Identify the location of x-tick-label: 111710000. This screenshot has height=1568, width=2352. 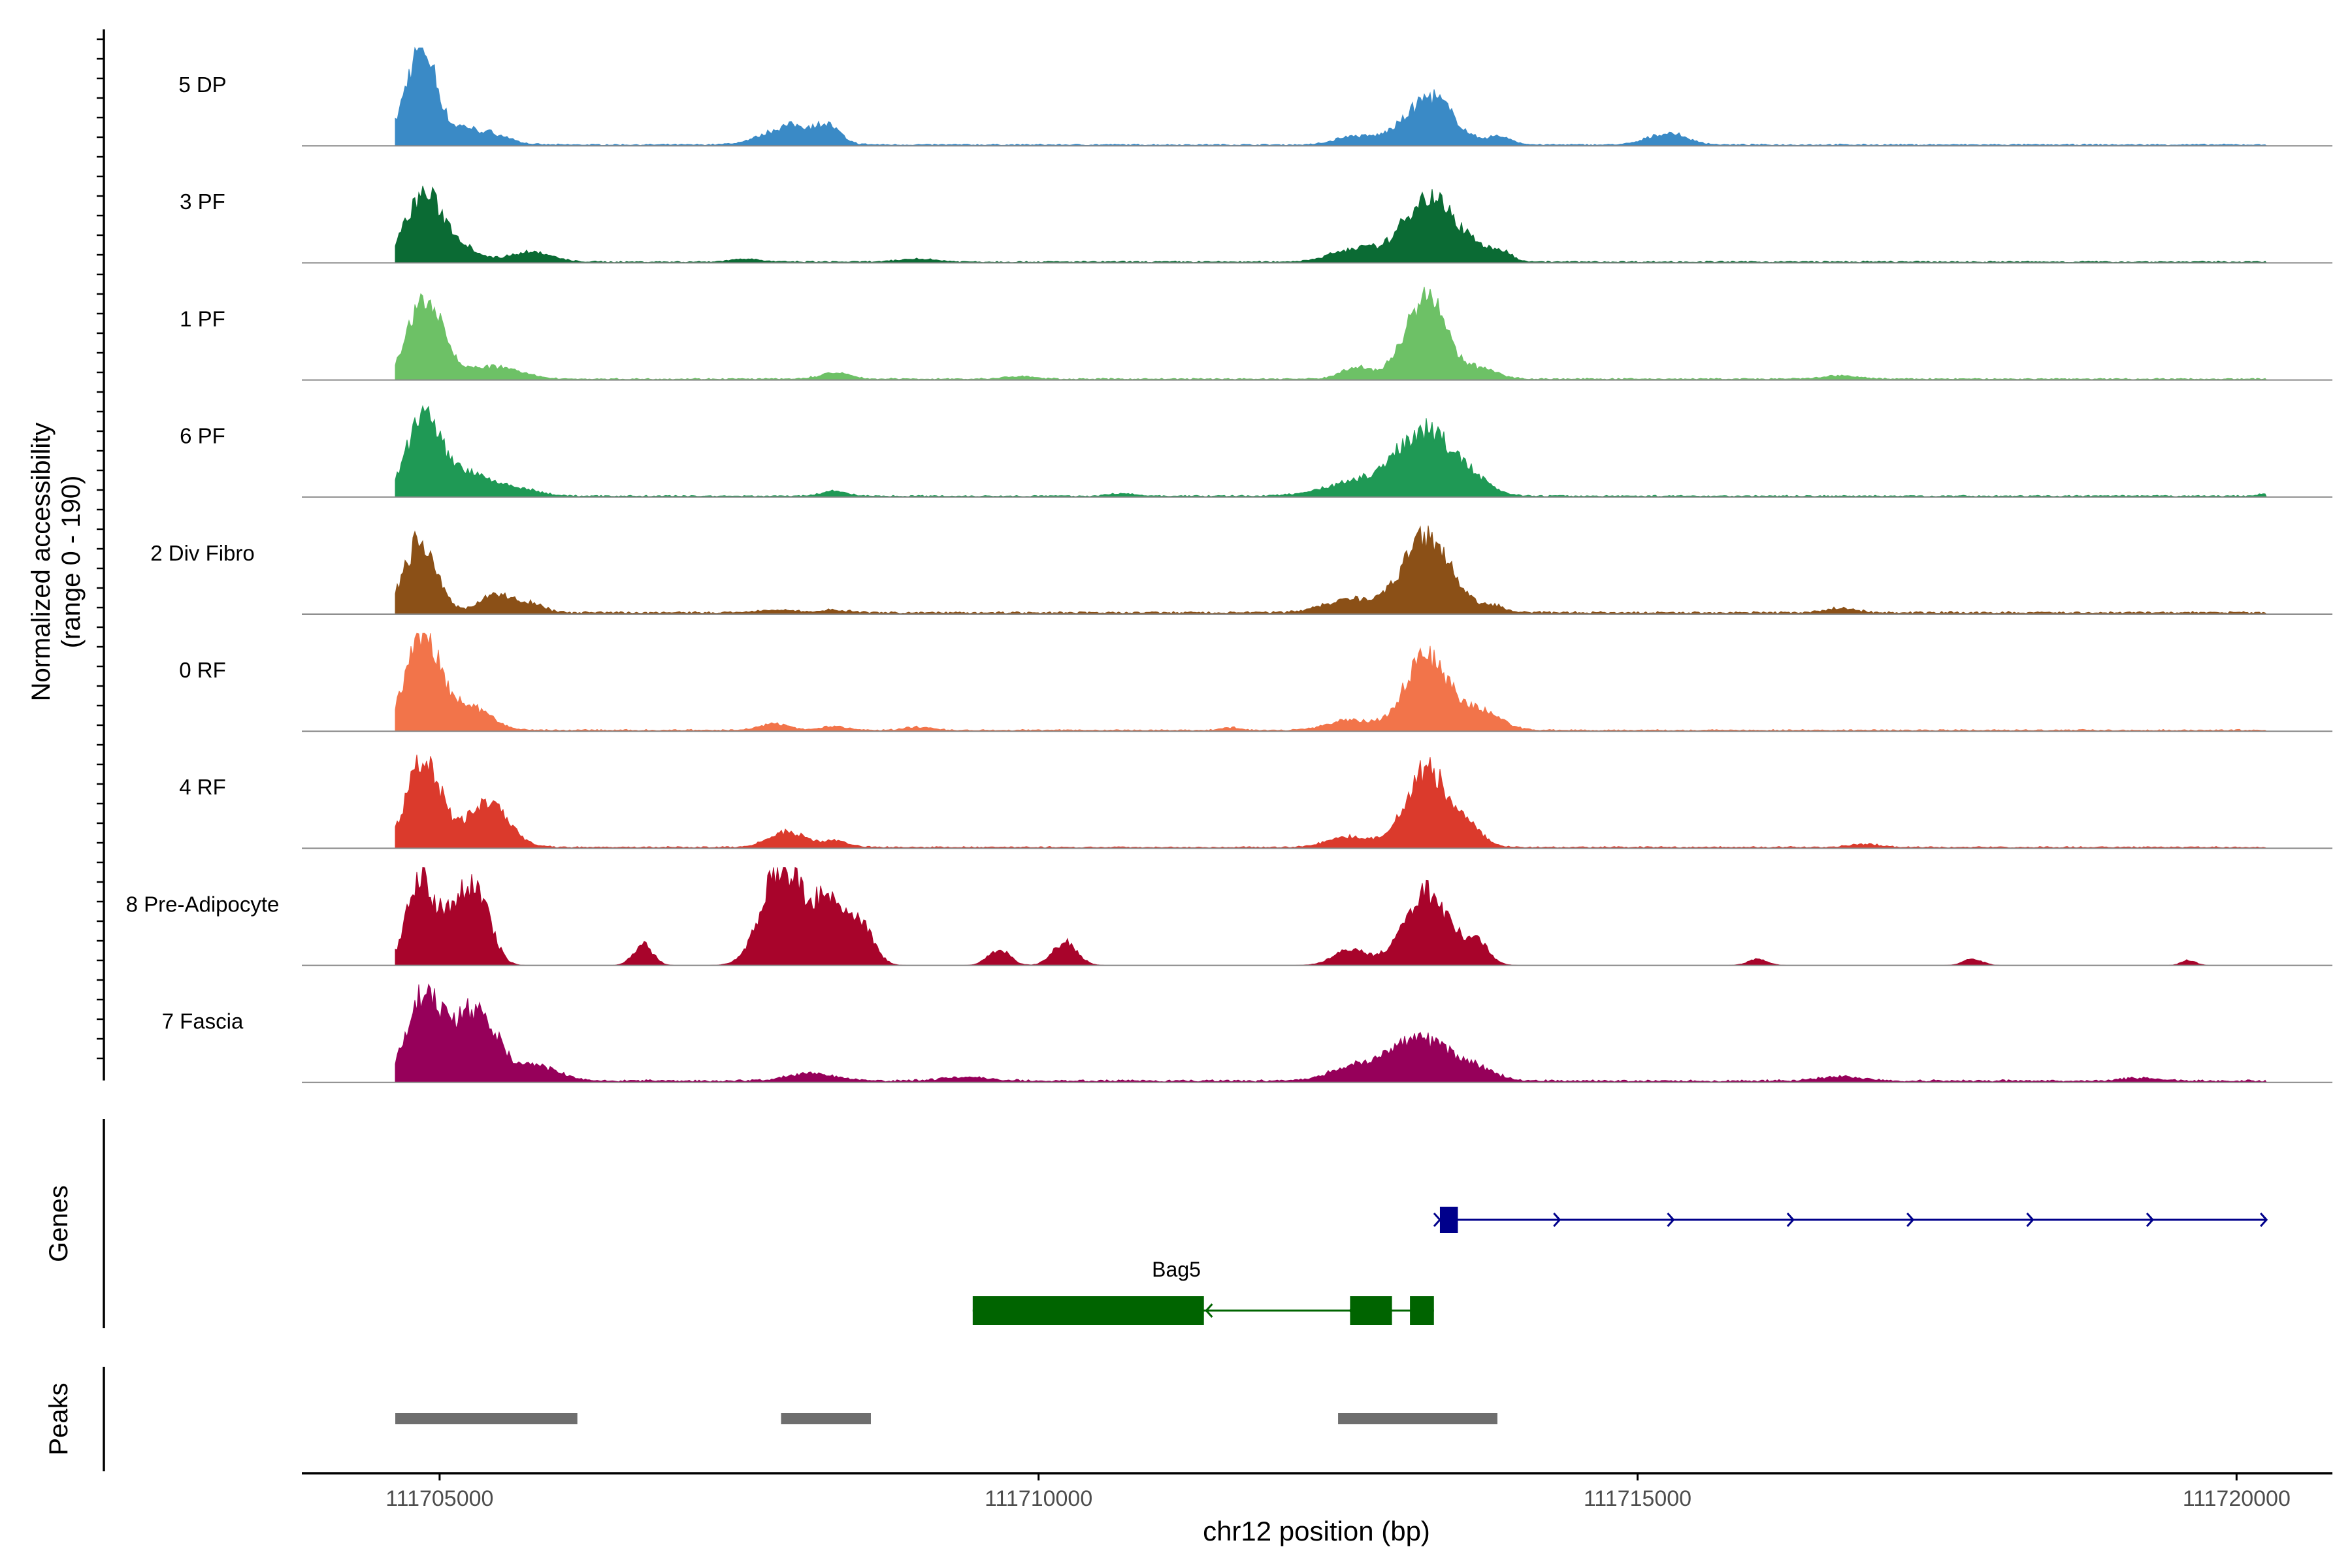
(1038, 1498).